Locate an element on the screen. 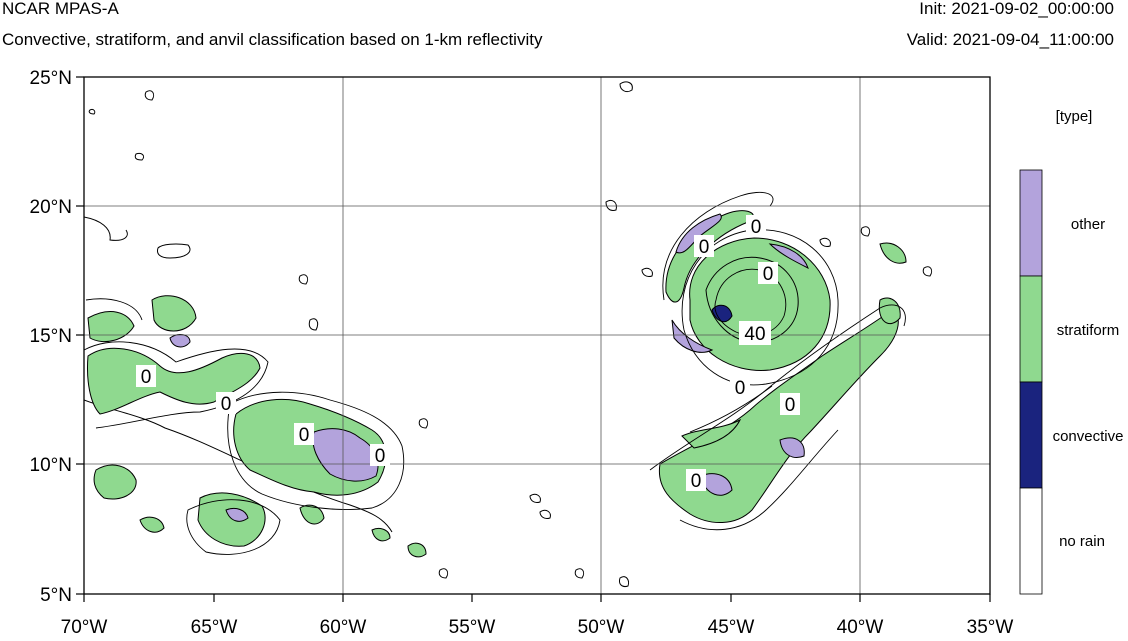  contour-label-4: 0 is located at coordinates (380, 455).